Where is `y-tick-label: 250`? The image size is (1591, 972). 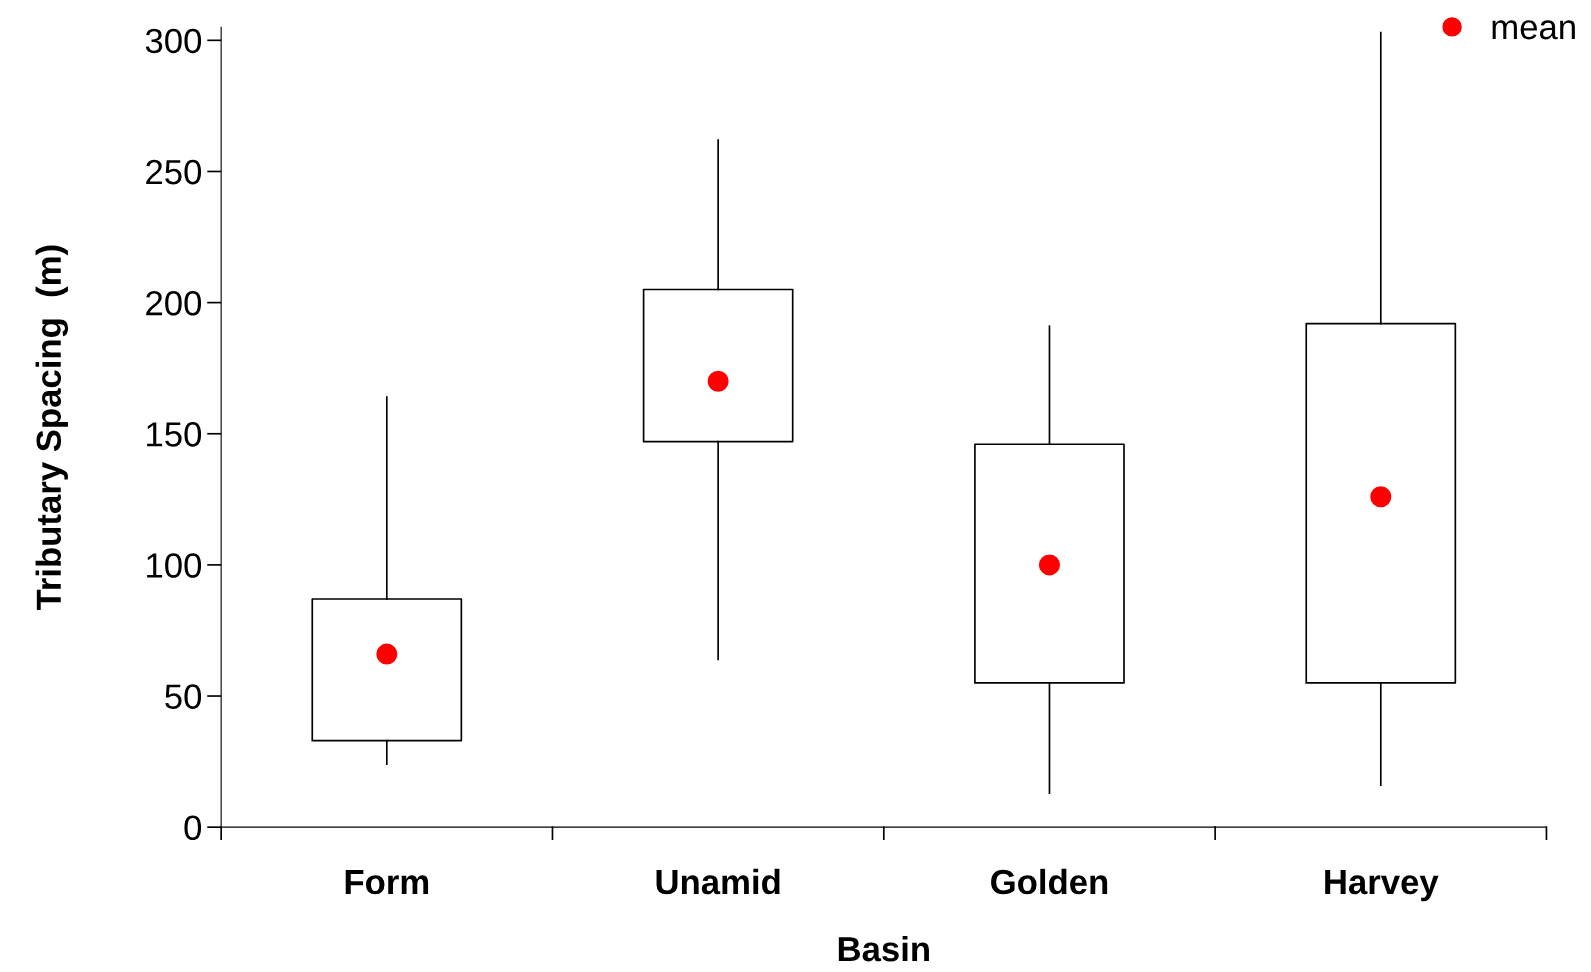 y-tick-label: 250 is located at coordinates (174, 172).